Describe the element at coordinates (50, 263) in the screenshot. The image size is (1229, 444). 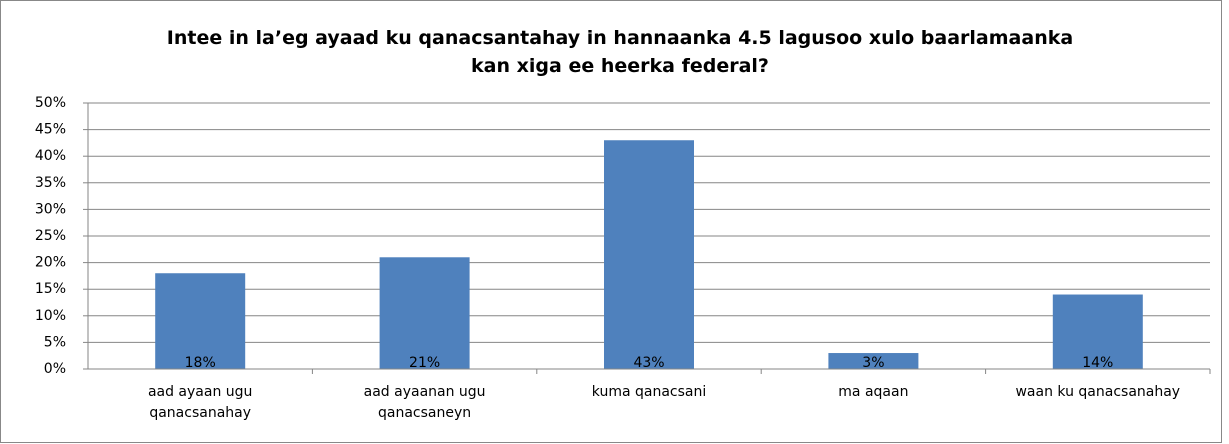
I see `y-tick-label: 20%` at that location.